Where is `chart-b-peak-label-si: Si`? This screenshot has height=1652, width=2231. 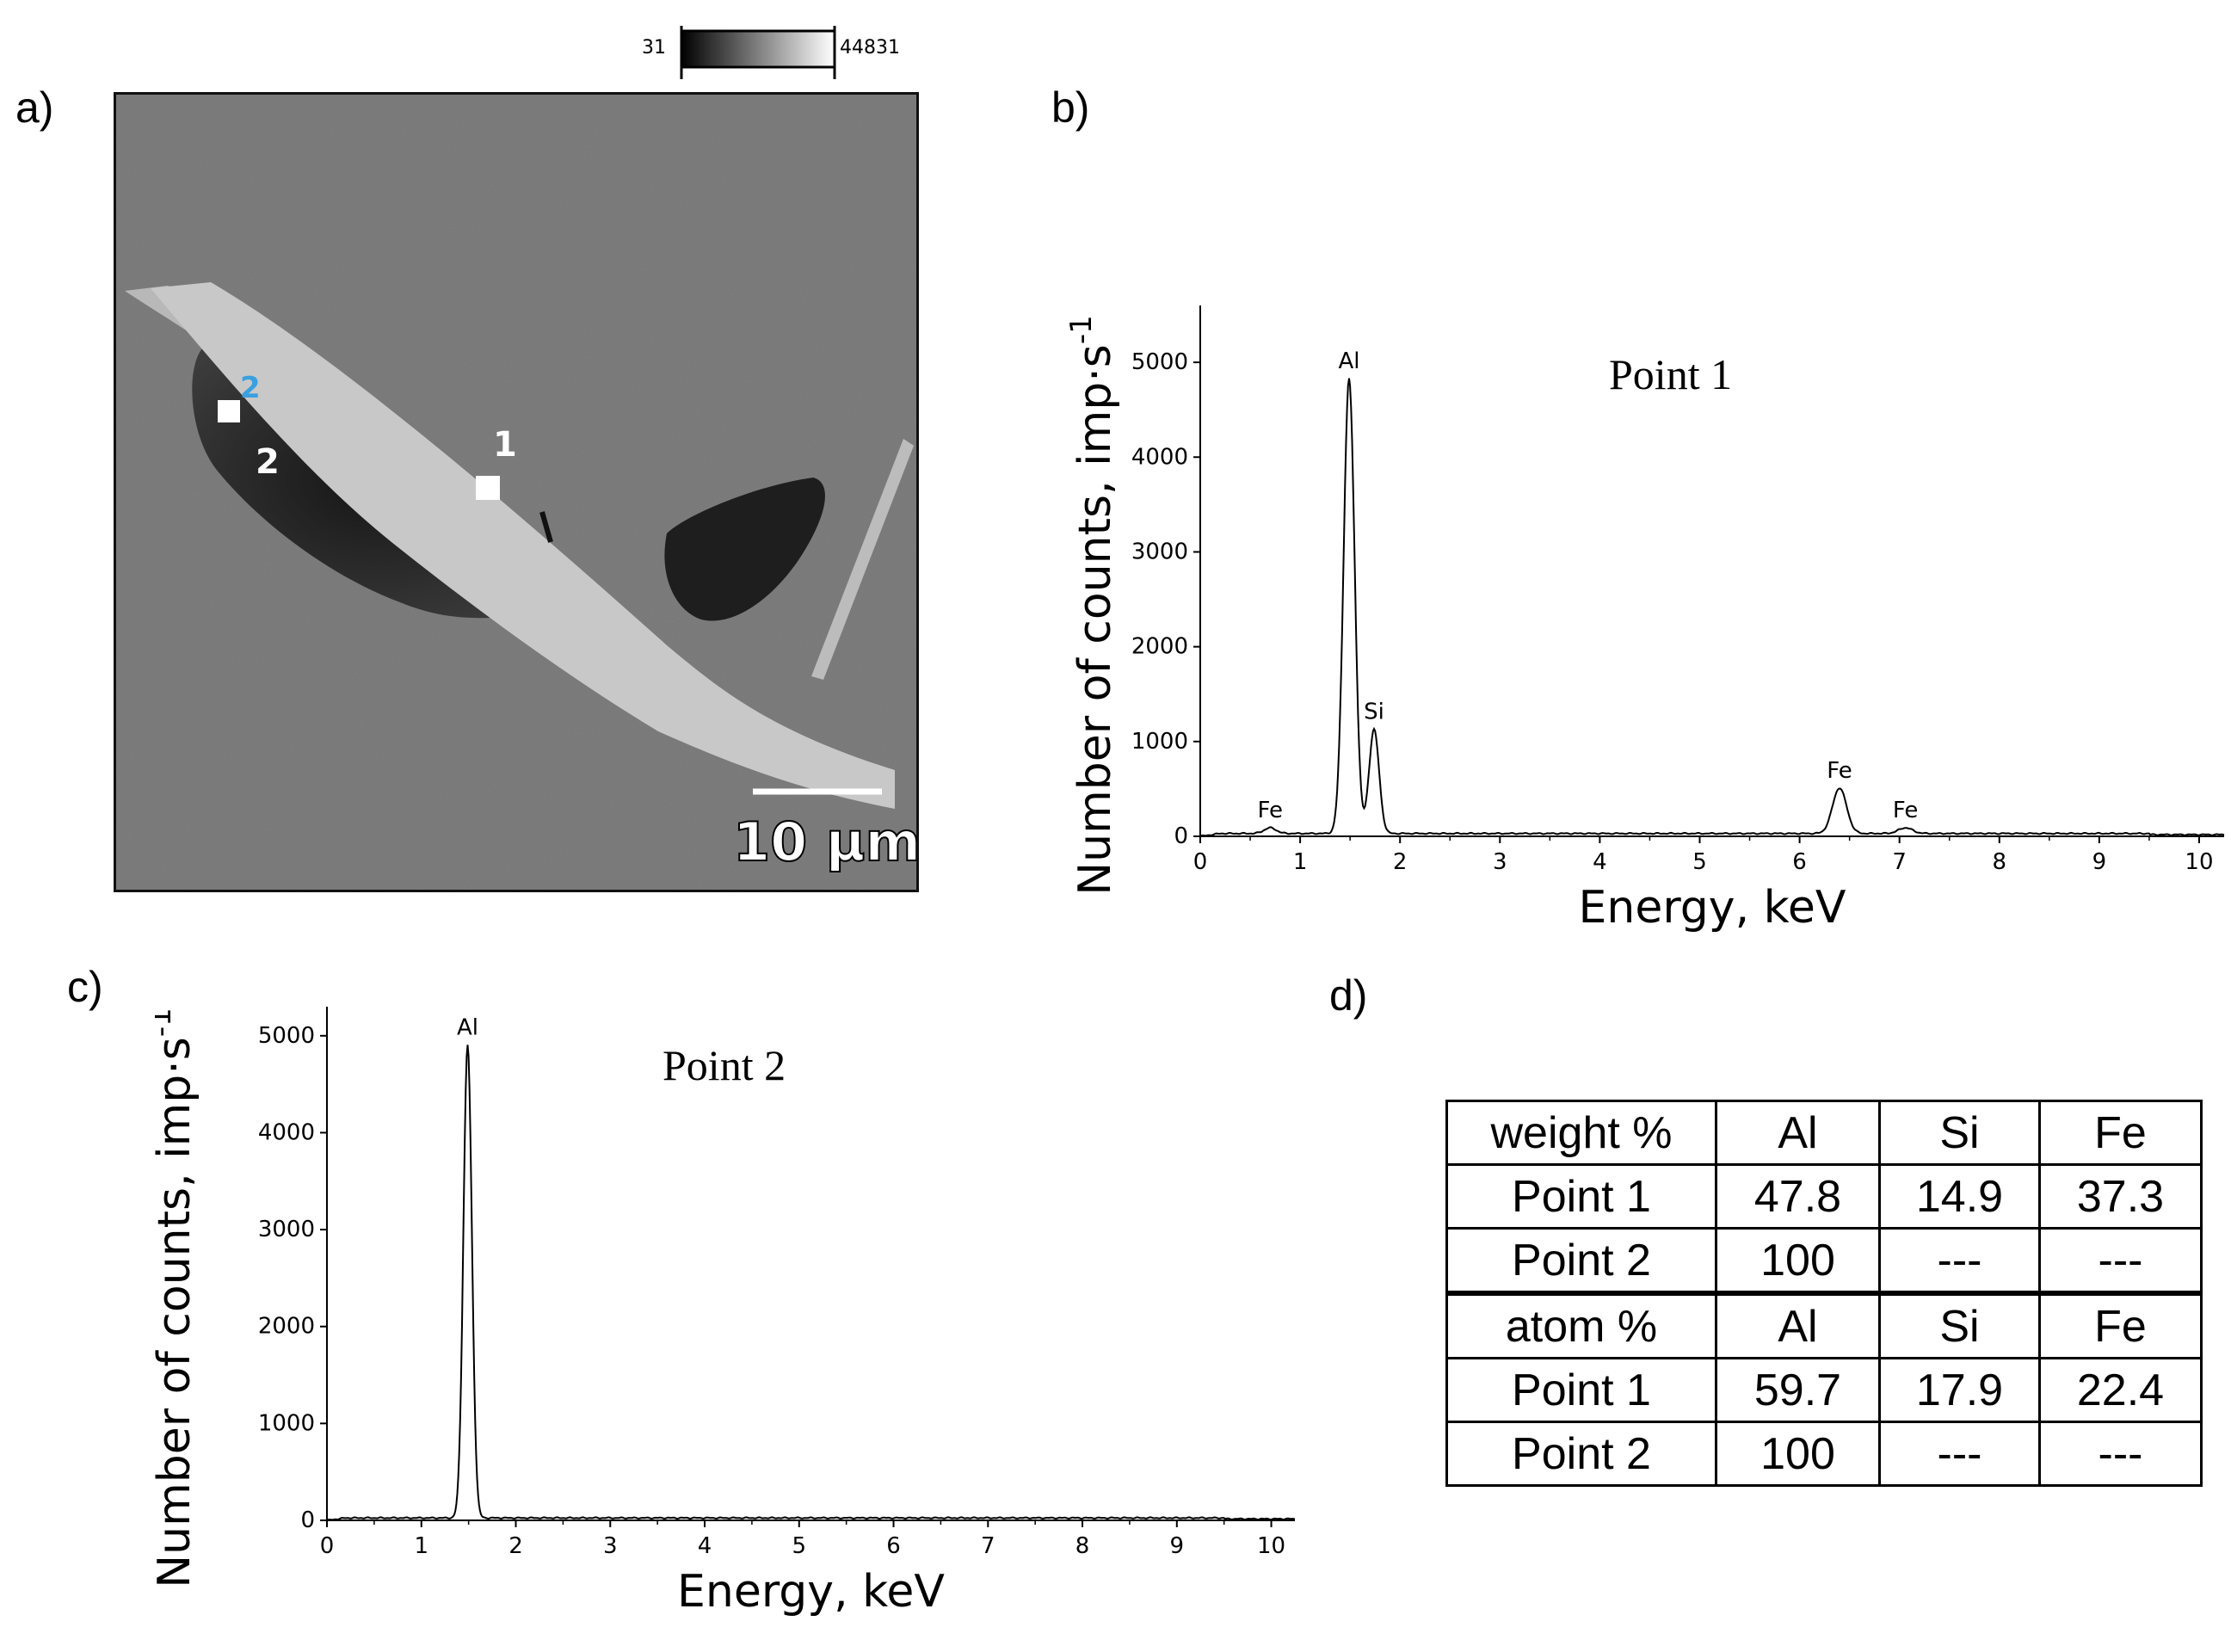 chart-b-peak-label-si: Si is located at coordinates (1374, 711).